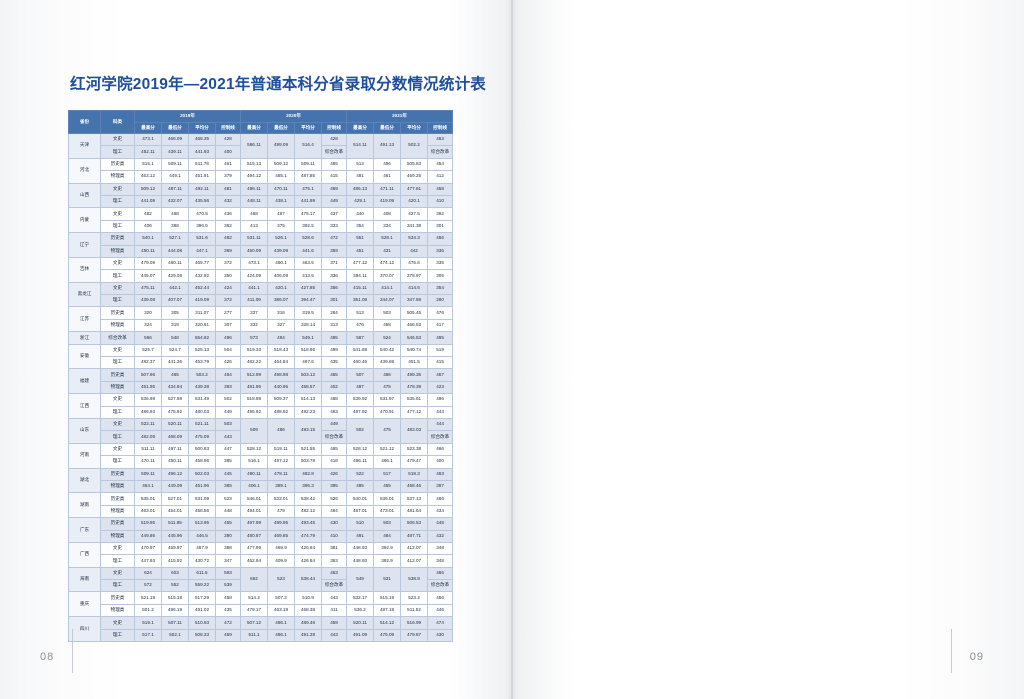 This screenshot has width=1024, height=699. Describe the element at coordinates (308, 226) in the screenshot. I see `cell-2020-average: 392.5` at that location.